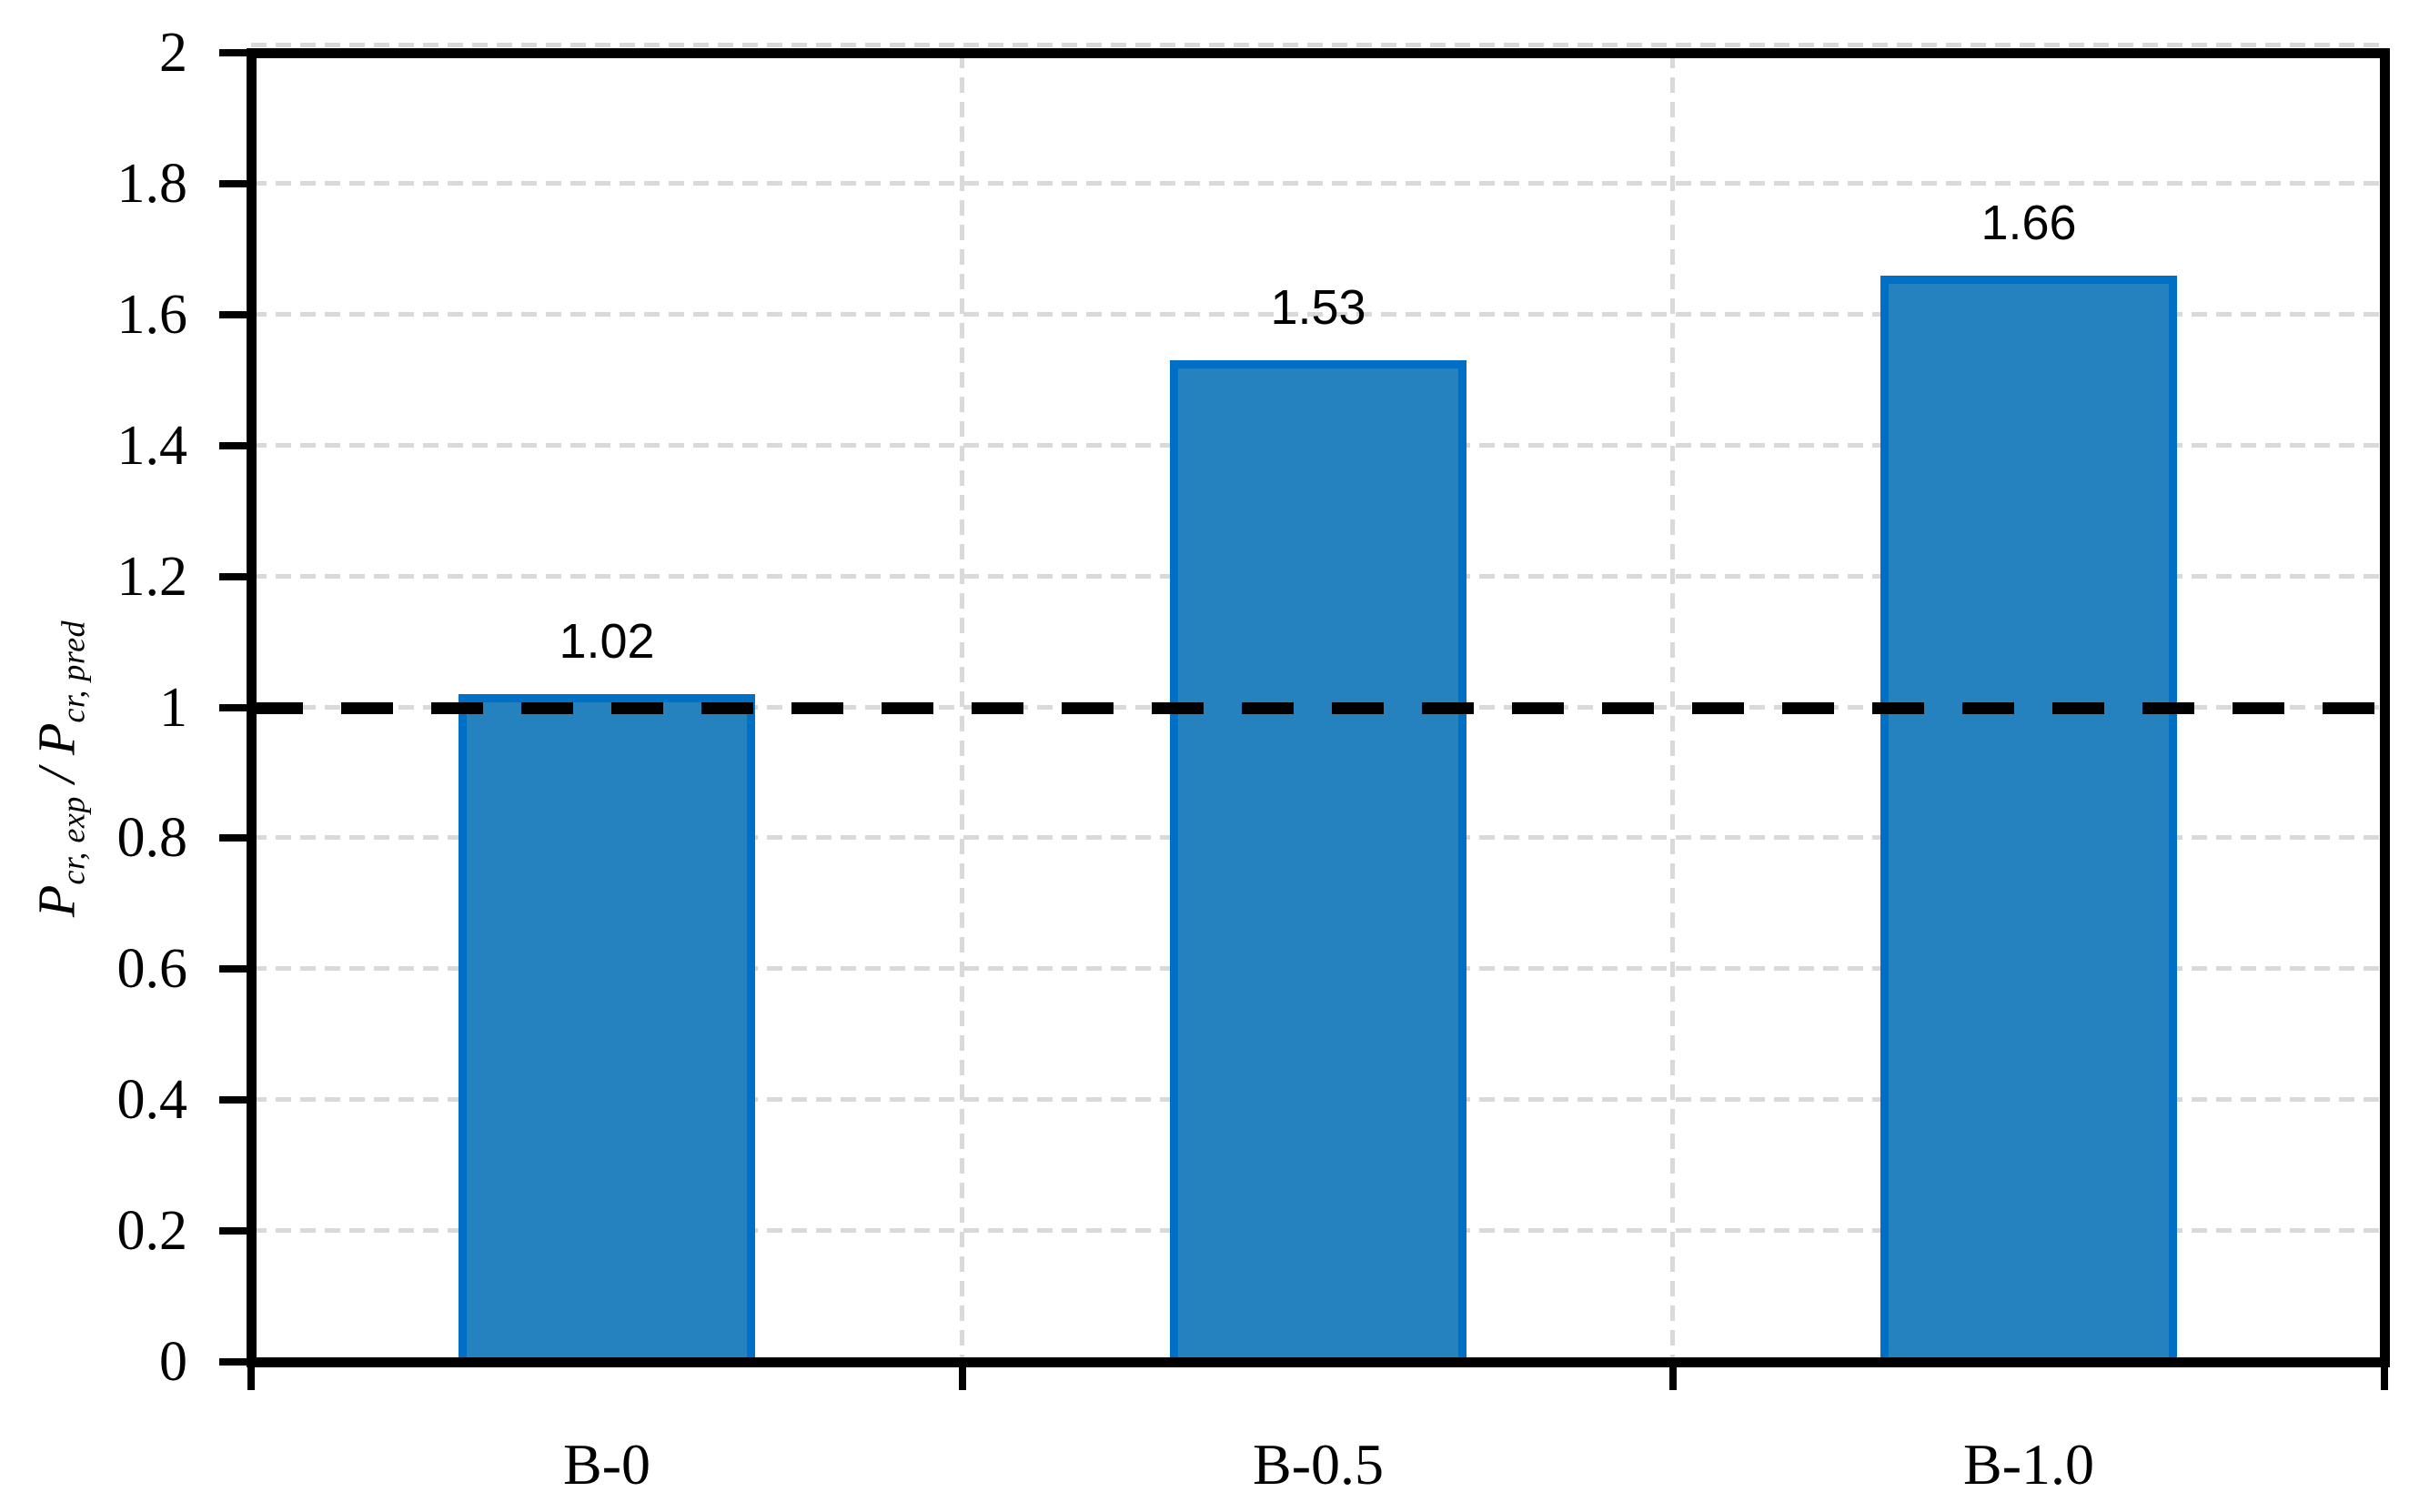 This screenshot has width=2419, height=1512. Describe the element at coordinates (252, 708) in the screenshot. I see `y-axis-line` at that location.